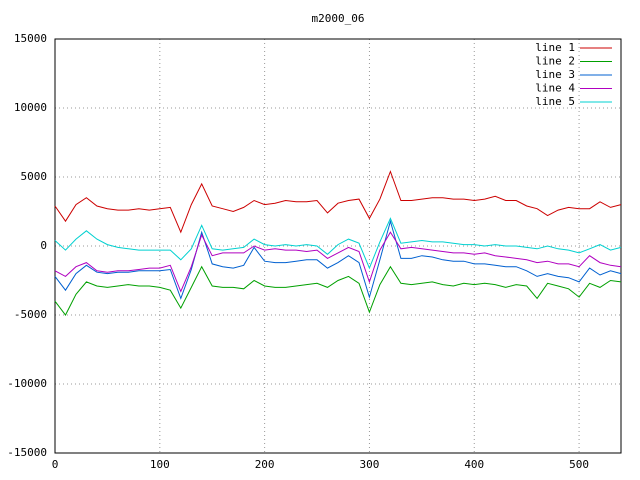 The height and width of the screenshot is (480, 640). What do you see at coordinates (370, 464) in the screenshot?
I see `x-tick-label: 300` at bounding box center [370, 464].